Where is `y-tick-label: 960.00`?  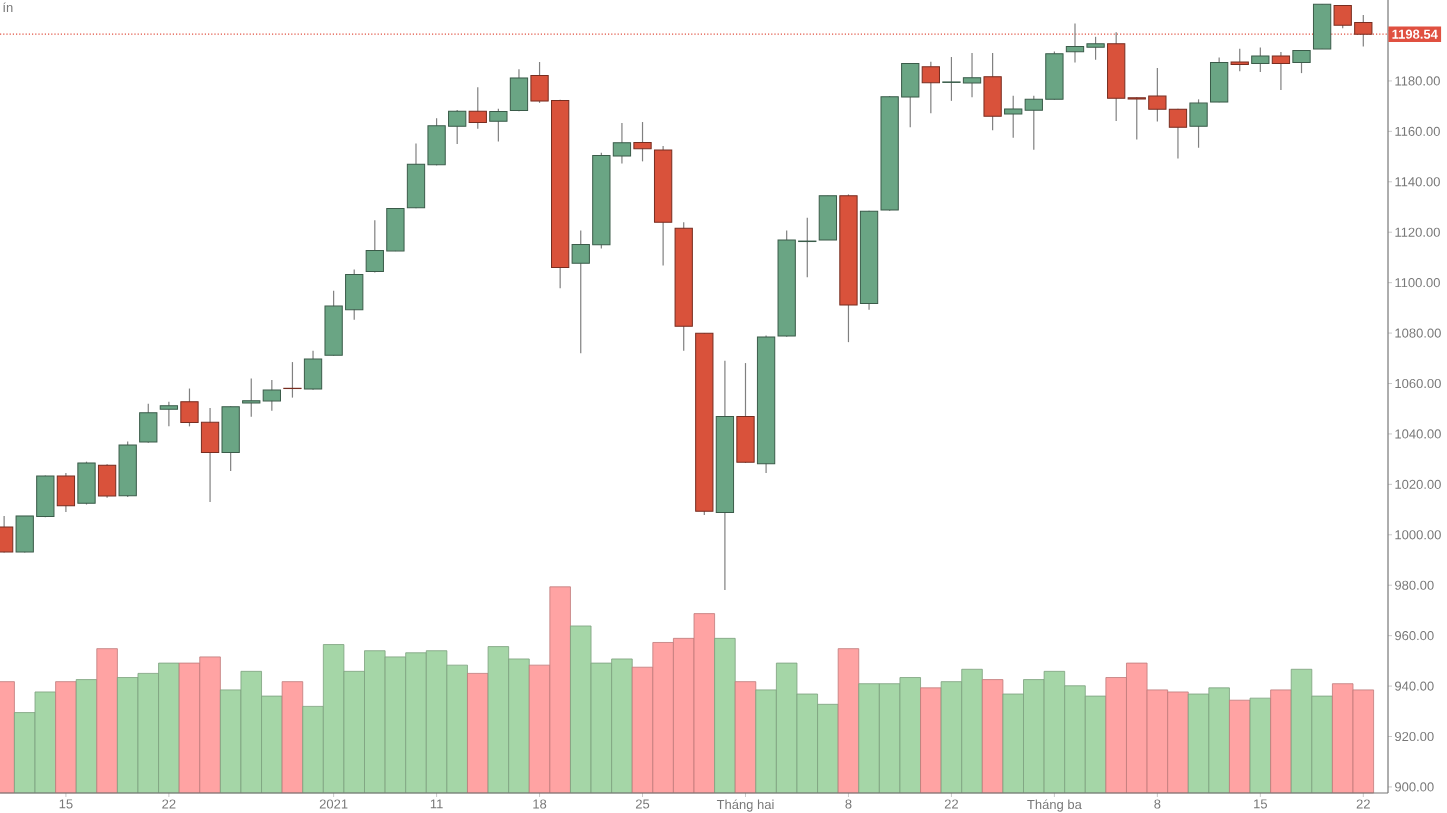
y-tick-label: 960.00 is located at coordinates (1414, 636).